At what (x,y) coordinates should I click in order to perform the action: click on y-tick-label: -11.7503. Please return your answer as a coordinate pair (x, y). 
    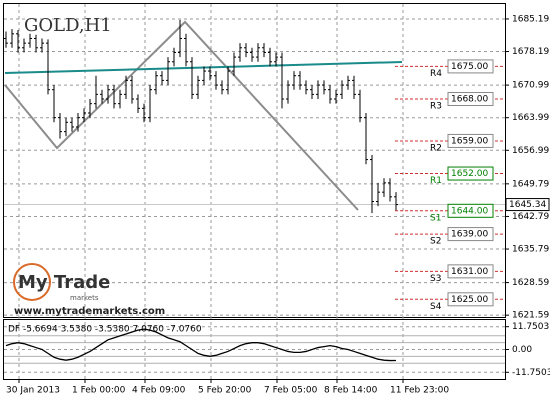
    Looking at the image, I should click on (531, 373).